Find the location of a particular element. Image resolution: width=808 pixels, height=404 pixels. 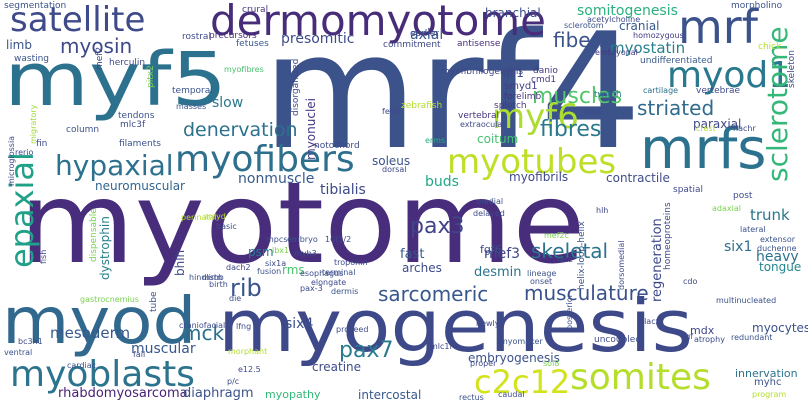

word: satellite is located at coordinates (78, 20).